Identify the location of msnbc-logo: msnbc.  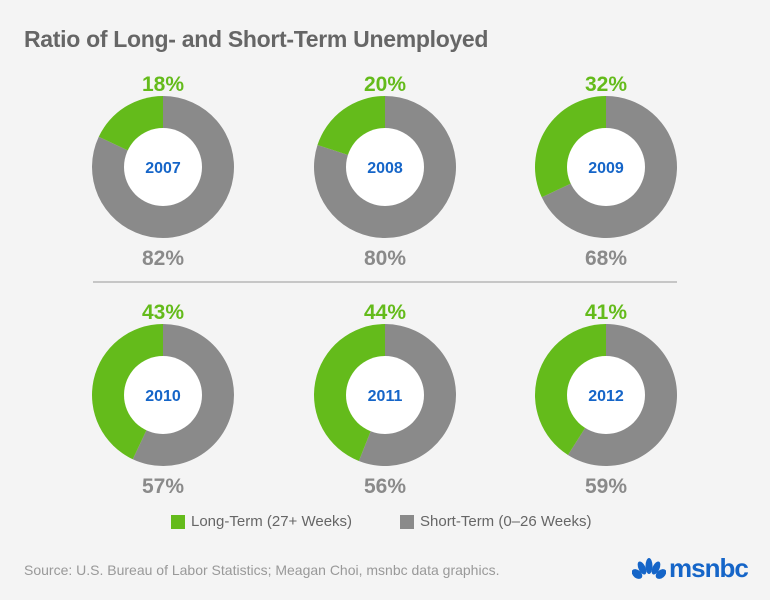
(690, 568).